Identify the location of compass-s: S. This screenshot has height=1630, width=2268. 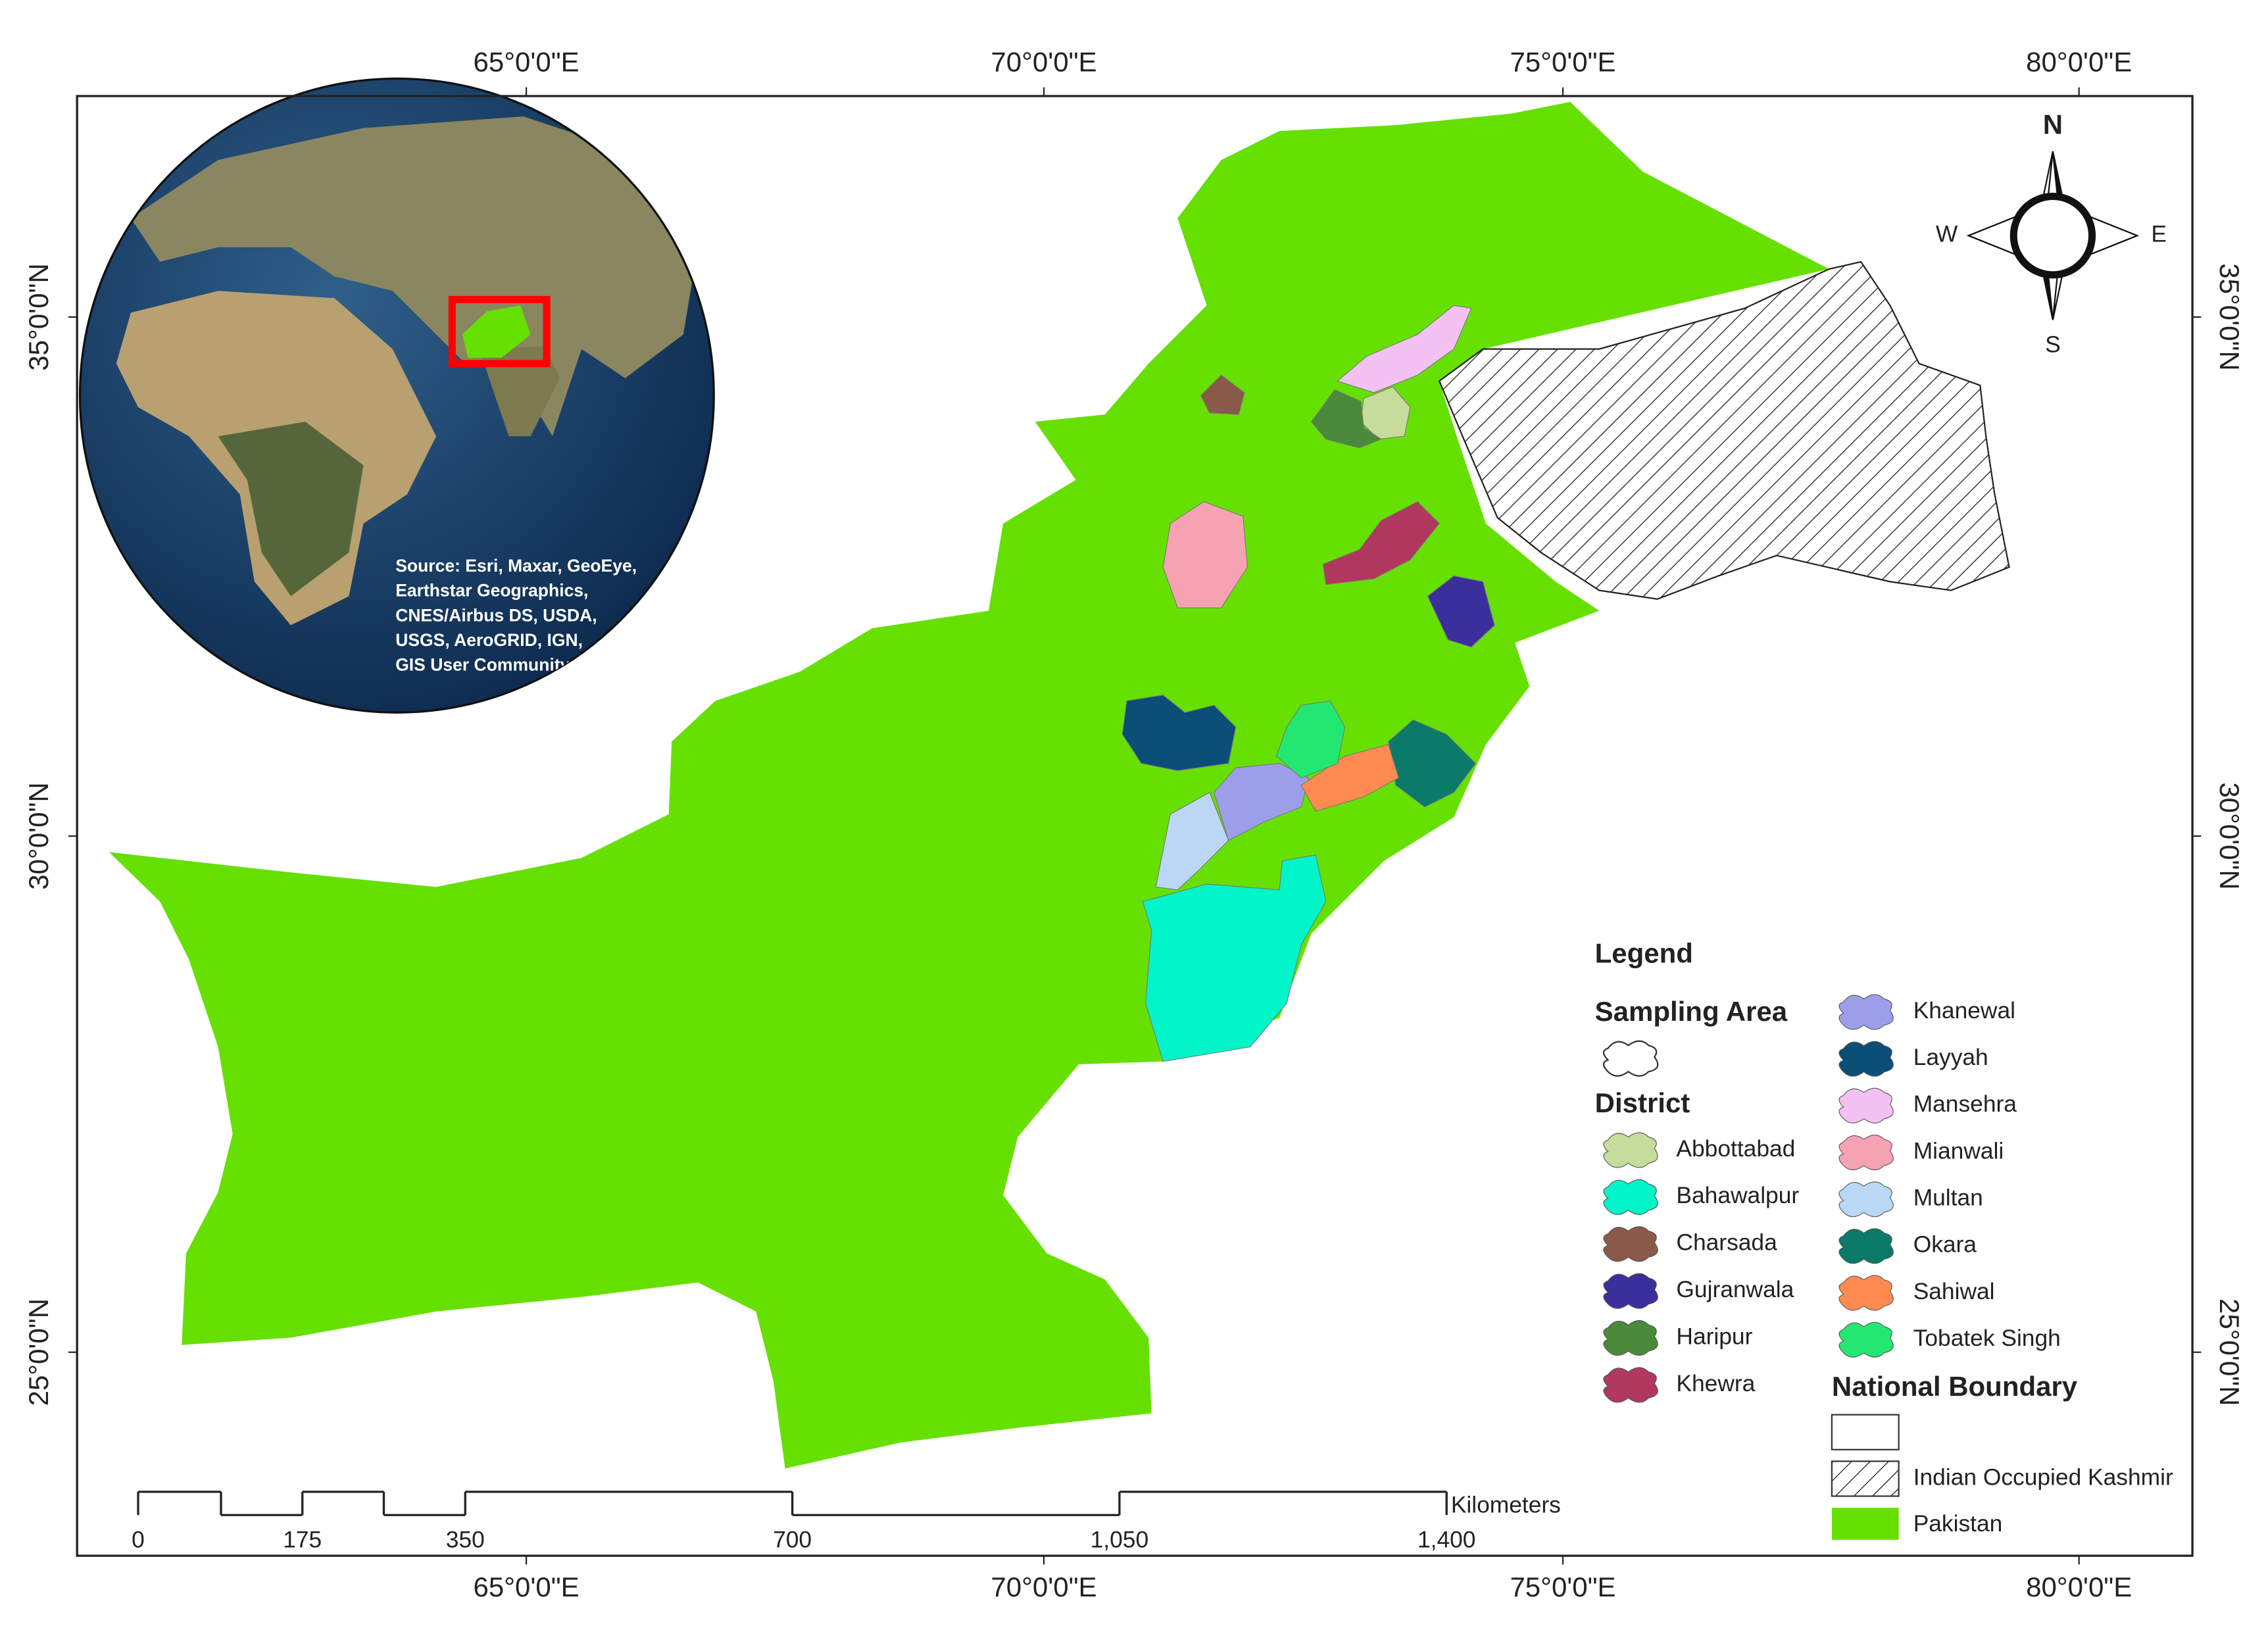
(2053, 345).